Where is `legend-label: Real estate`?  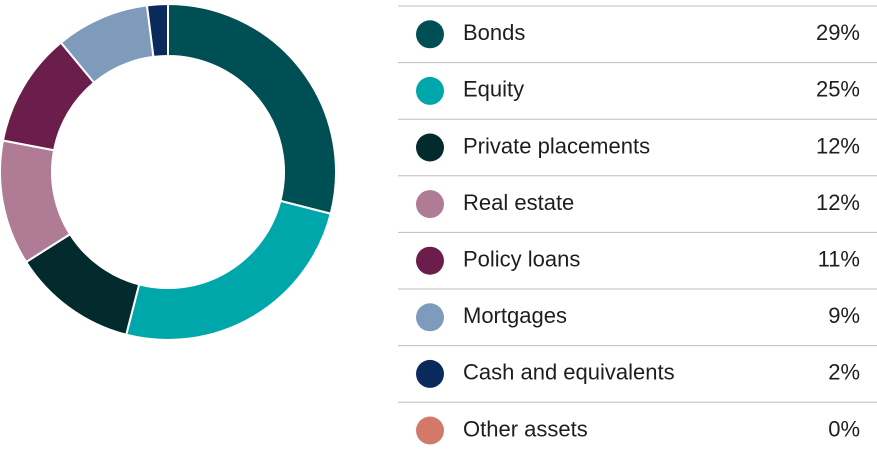 legend-label: Real estate is located at coordinates (518, 202).